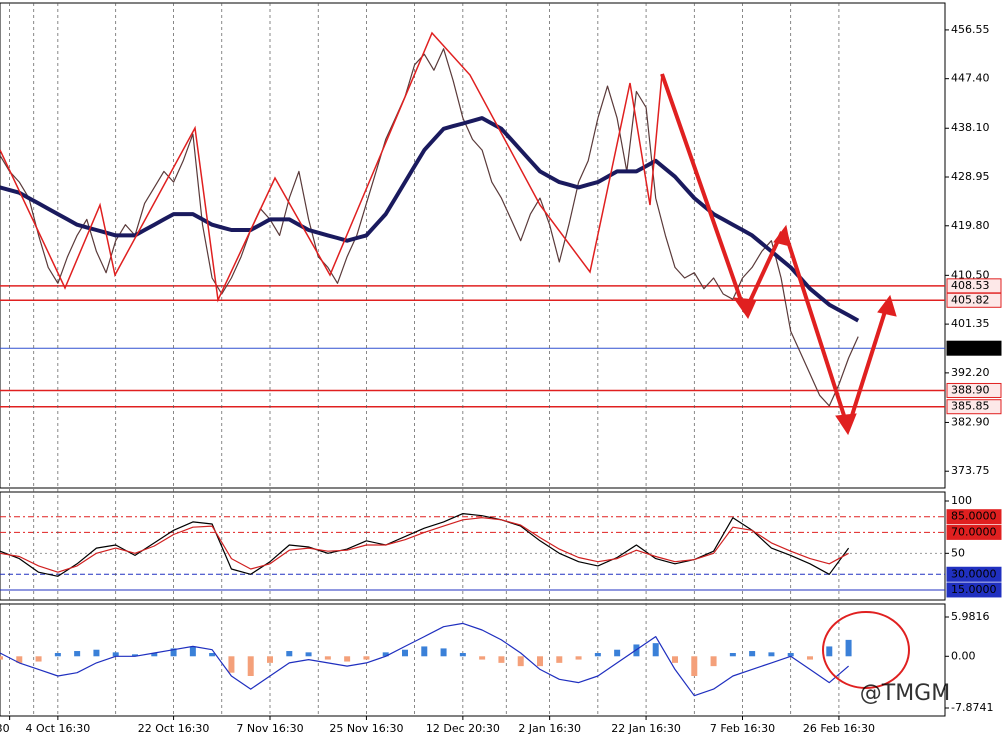  What do you see at coordinates (549, 728) in the screenshot?
I see `x-tick-label: 2 Jan 16:30` at bounding box center [549, 728].